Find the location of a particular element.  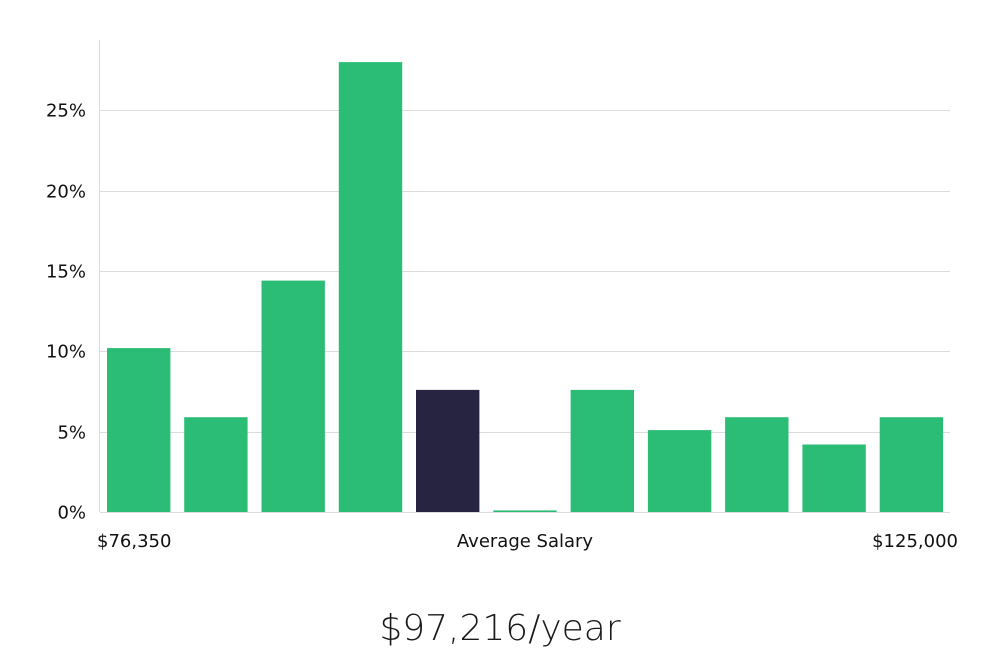

y-tick-label: 0% is located at coordinates (71, 513).